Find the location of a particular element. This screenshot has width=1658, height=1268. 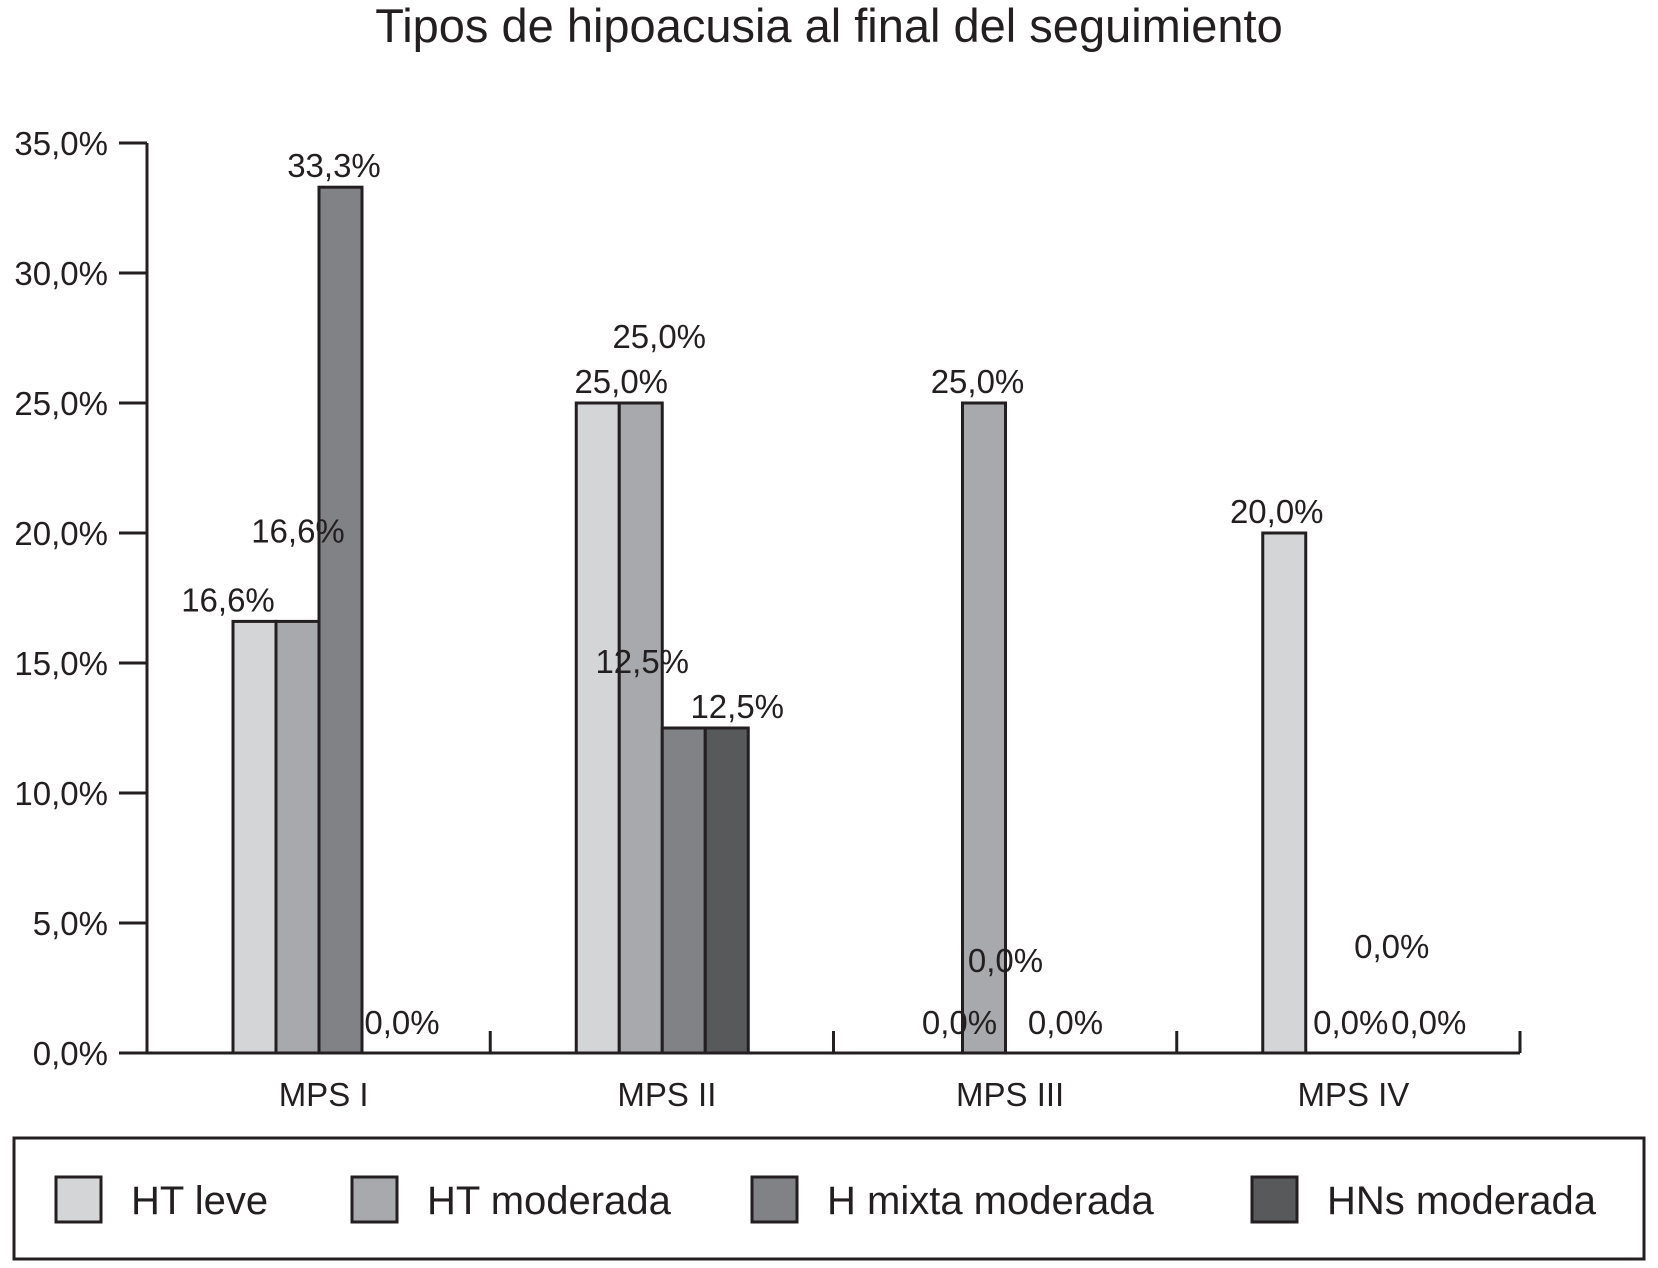

legend-label: HNs moderada is located at coordinates (1462, 1201).